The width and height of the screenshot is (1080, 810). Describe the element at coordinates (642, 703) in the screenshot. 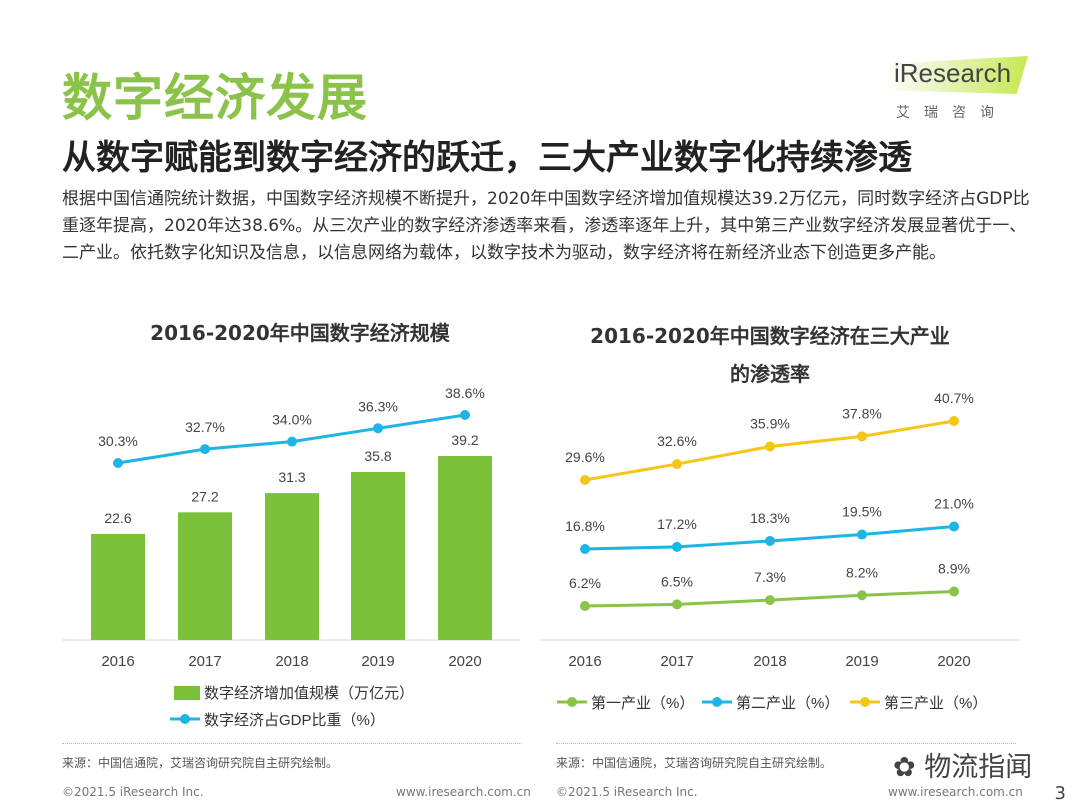

I see `chart2-legend-label: 第一产业（%）` at that location.